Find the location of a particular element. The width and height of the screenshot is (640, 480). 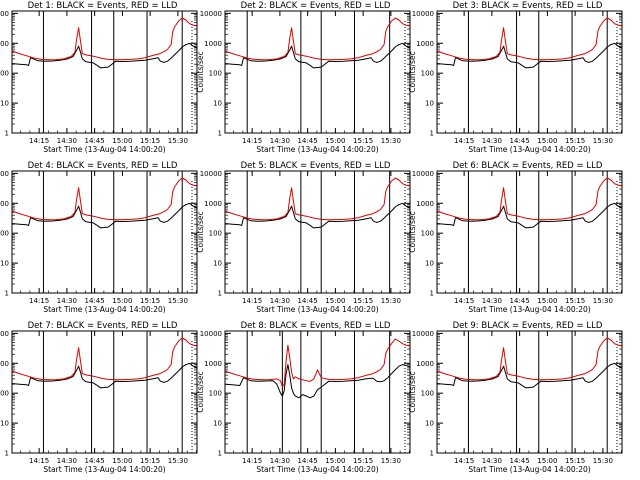

panel-title: Det 8: BLACK = Events, RED = LLD is located at coordinates (316, 326).